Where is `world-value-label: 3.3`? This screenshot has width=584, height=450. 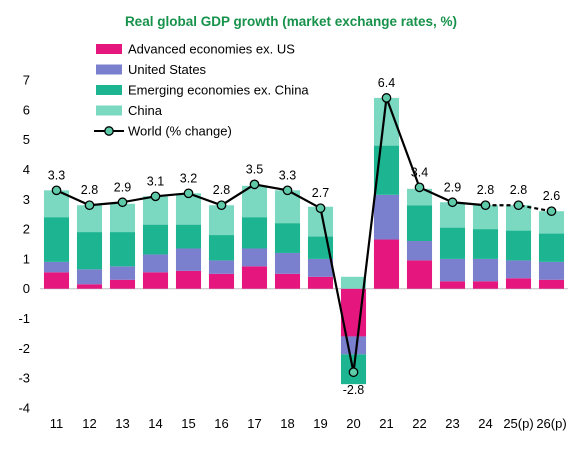 world-value-label: 3.3 is located at coordinates (287, 175).